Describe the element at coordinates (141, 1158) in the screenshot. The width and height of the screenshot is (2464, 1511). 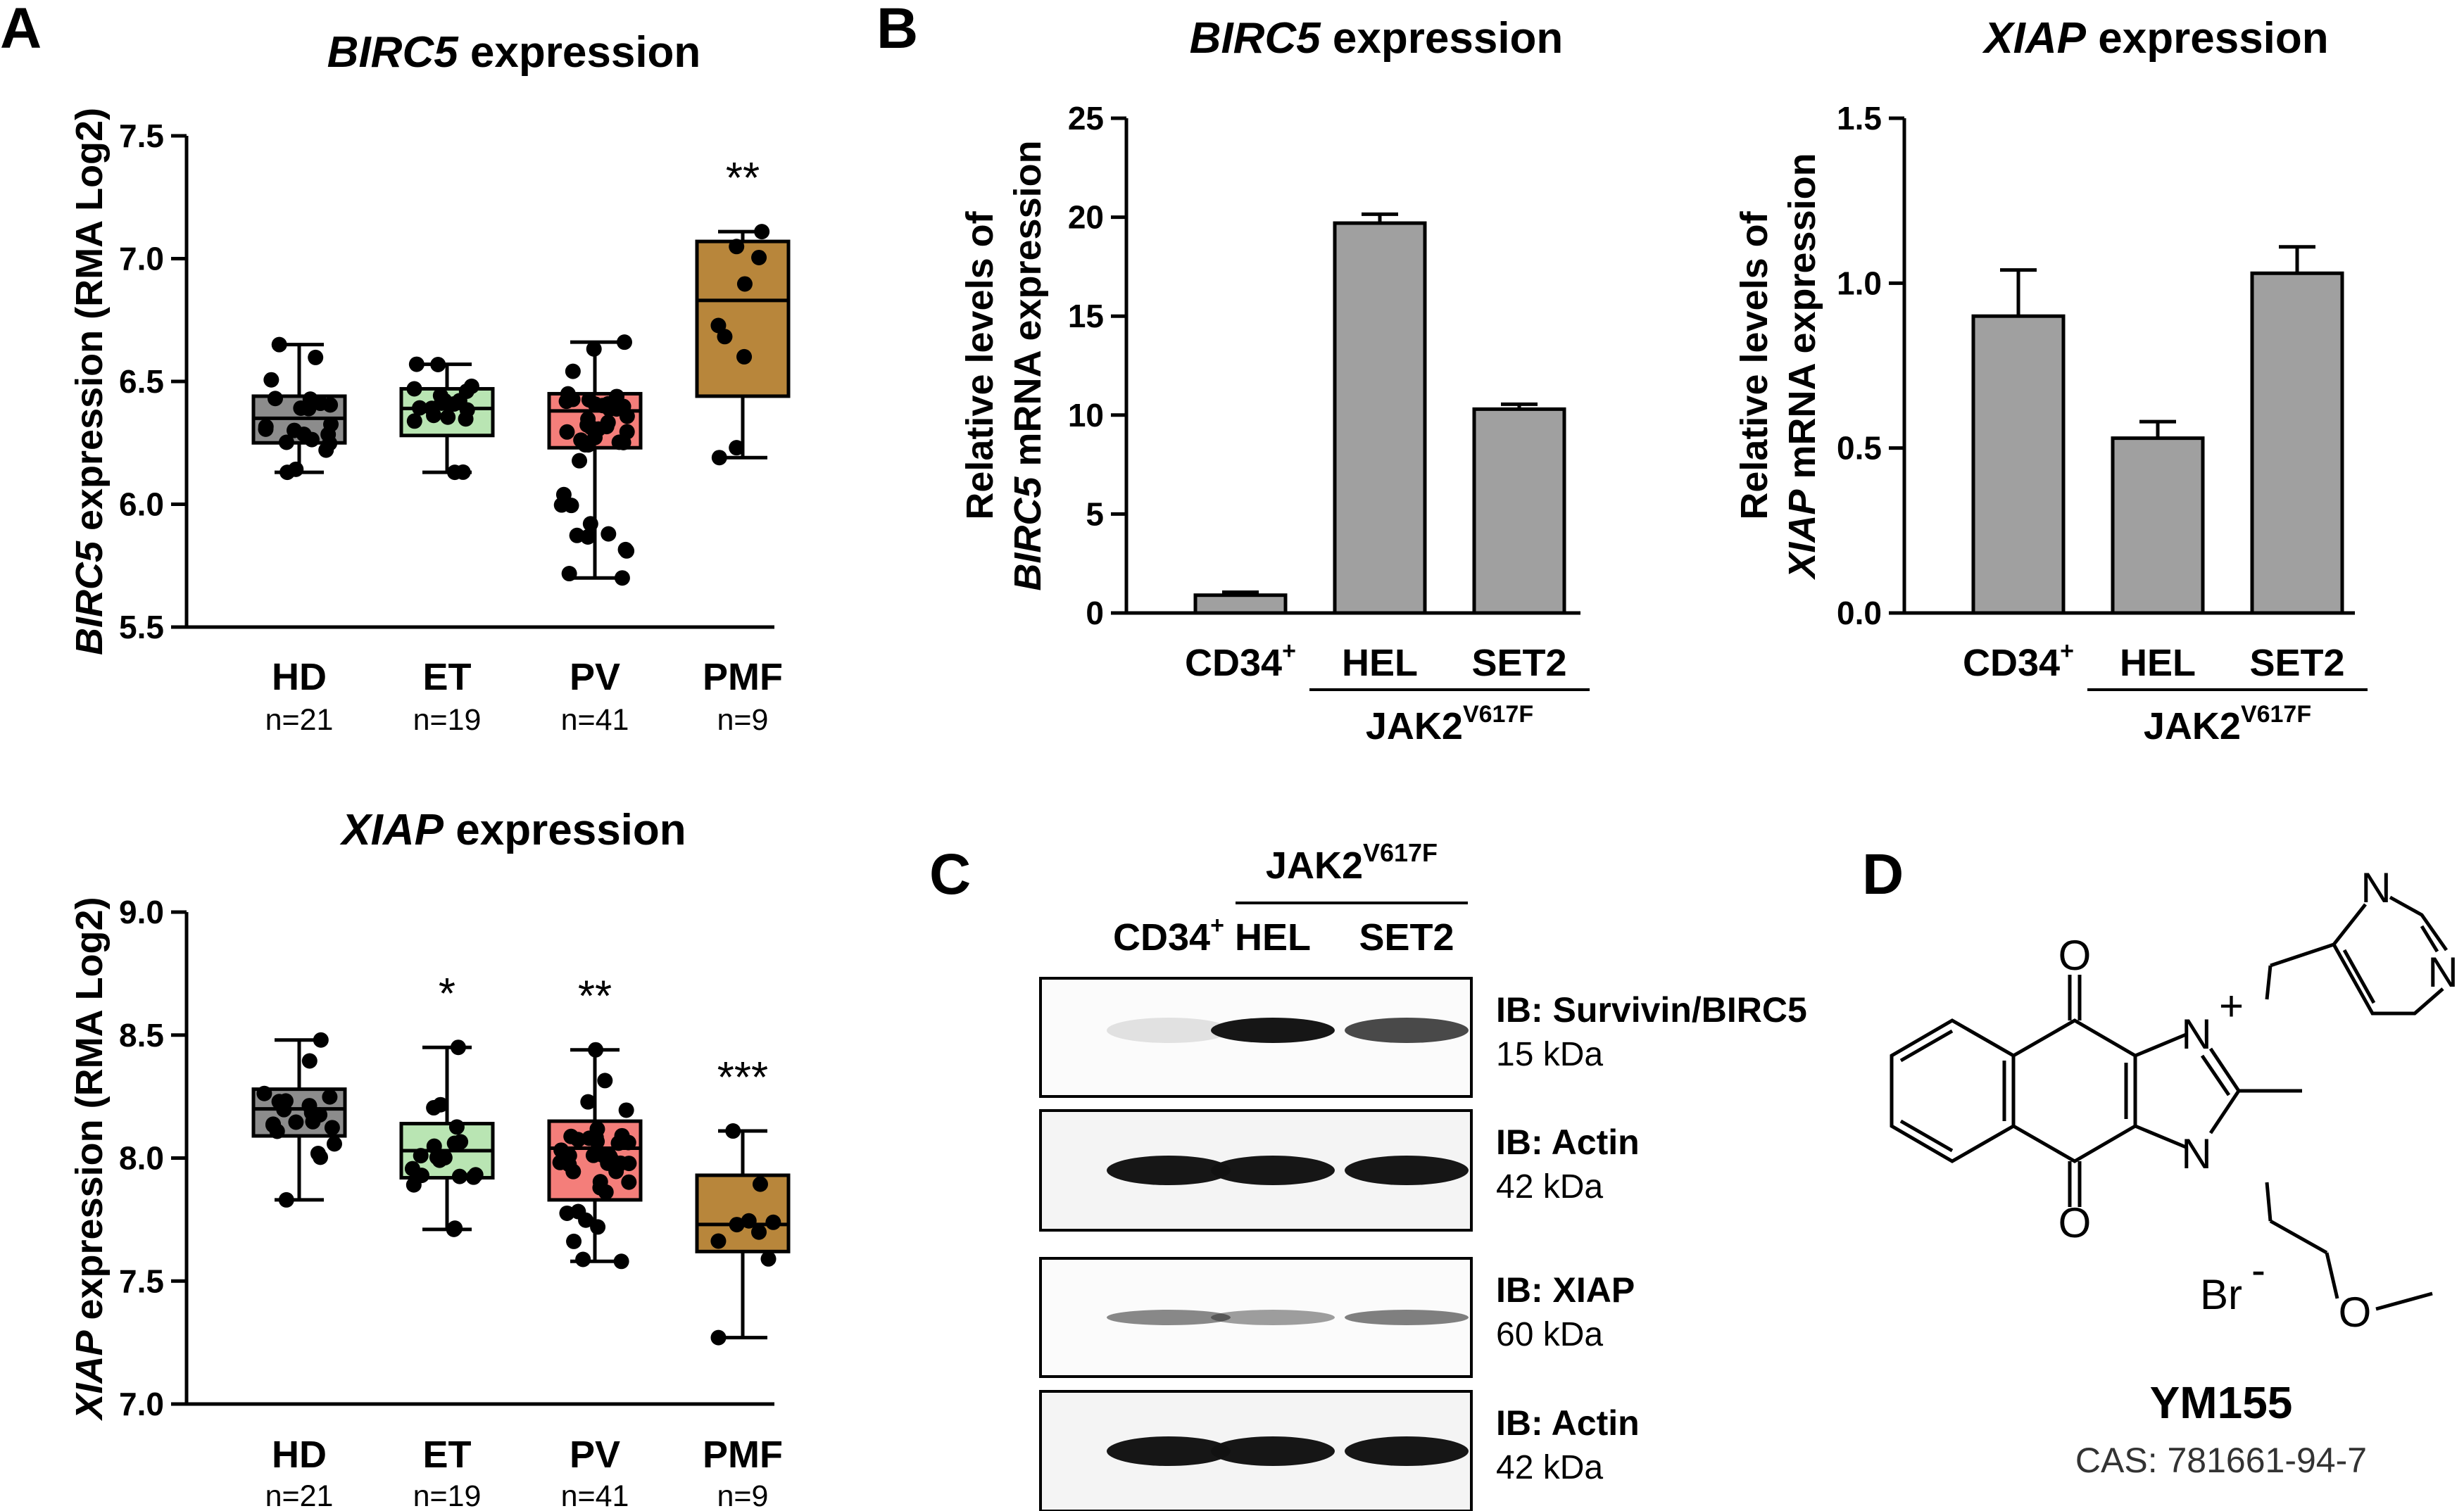
I see `y-tick-label: 8.0` at that location.